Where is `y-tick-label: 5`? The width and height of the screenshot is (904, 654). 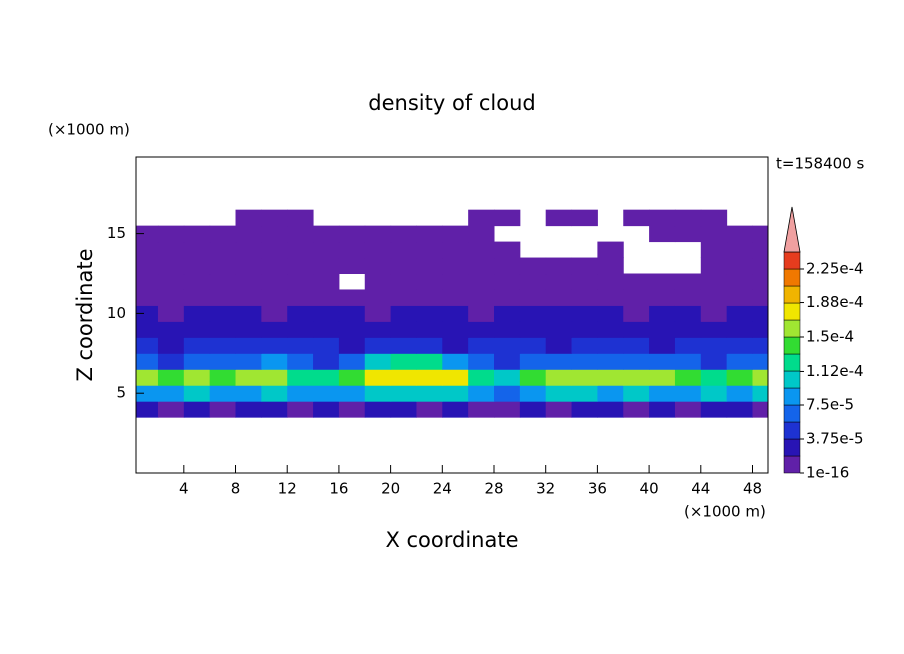
y-tick-label: 5 is located at coordinates (121, 393).